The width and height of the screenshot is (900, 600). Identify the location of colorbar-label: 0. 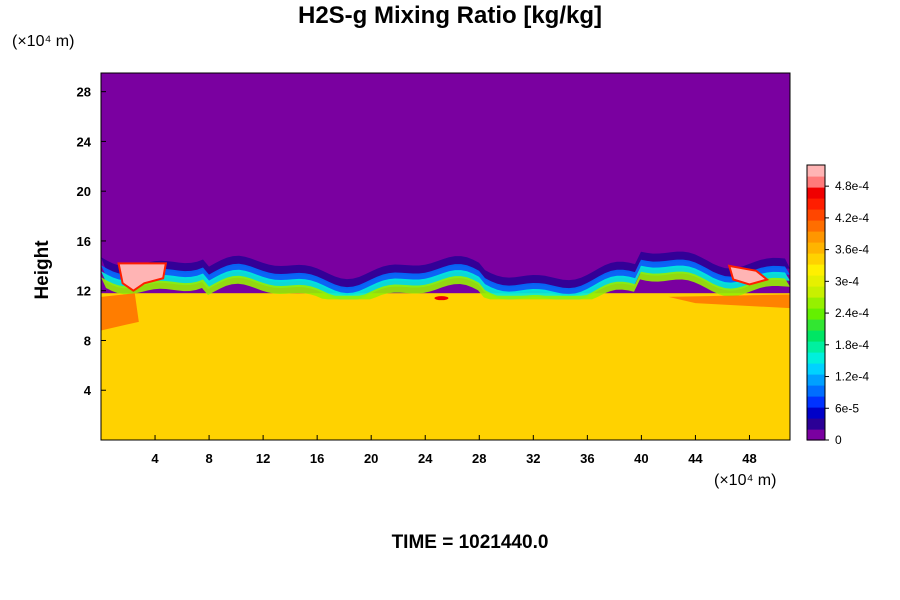
(838, 440).